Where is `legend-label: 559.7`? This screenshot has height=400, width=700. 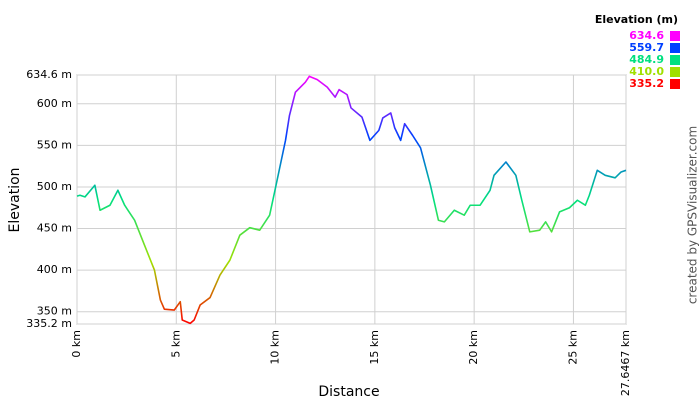 legend-label: 559.7 is located at coordinates (646, 47).